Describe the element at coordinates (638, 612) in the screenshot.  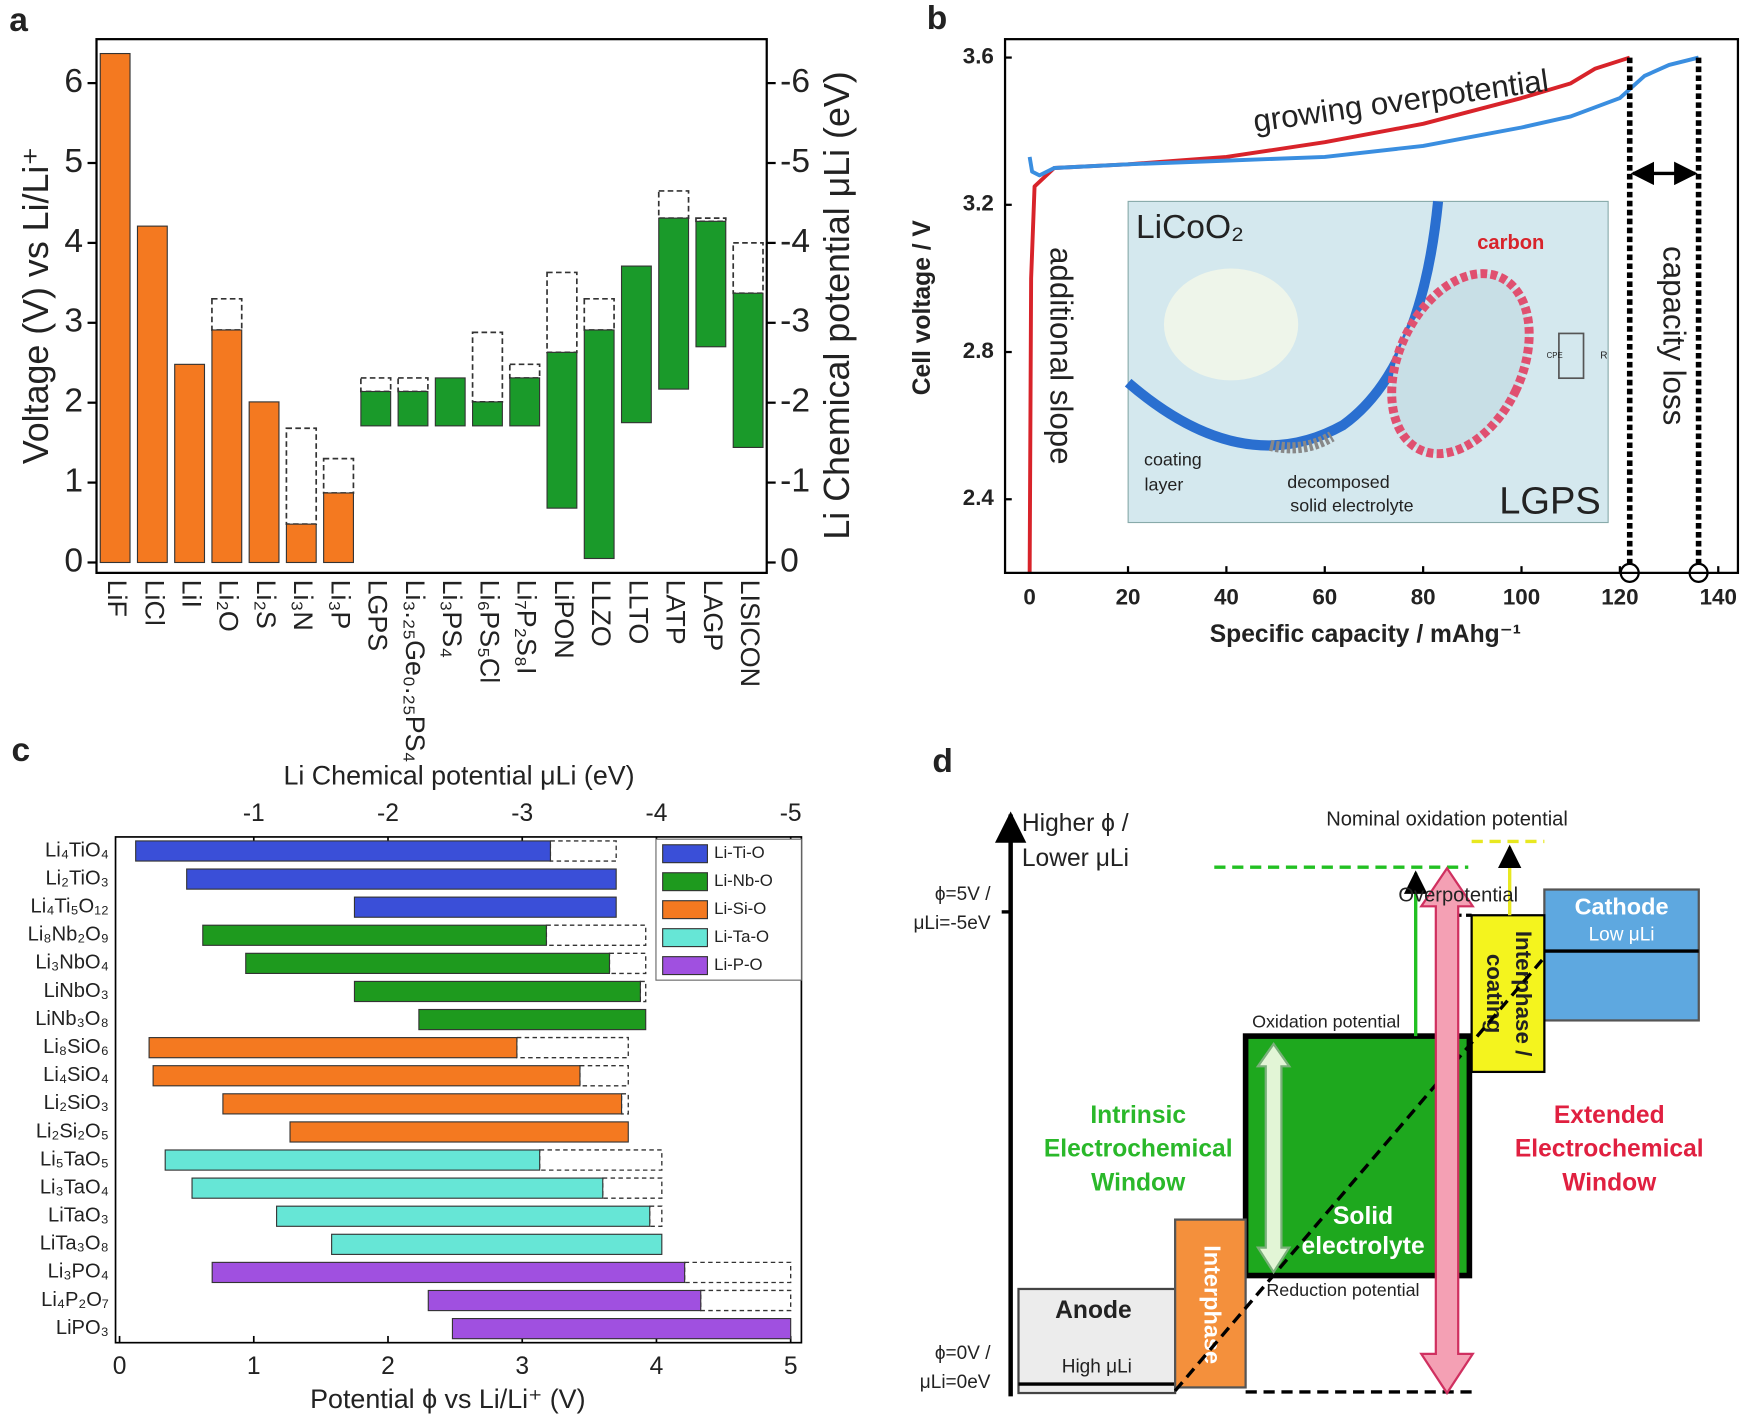
I see `x-tick-label: LLTO` at that location.